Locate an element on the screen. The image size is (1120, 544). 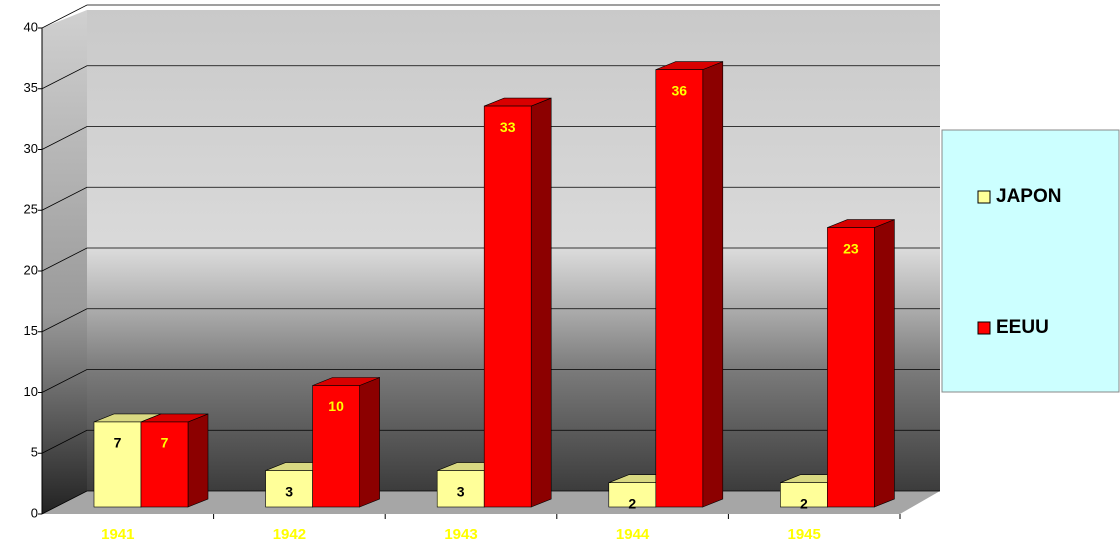
x-tick-label: 1945 is located at coordinates (804, 534).